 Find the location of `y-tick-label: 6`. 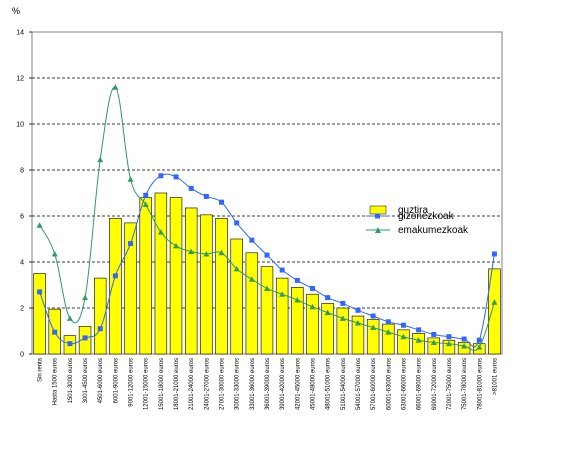

y-tick-label: 6 is located at coordinates (22, 217).